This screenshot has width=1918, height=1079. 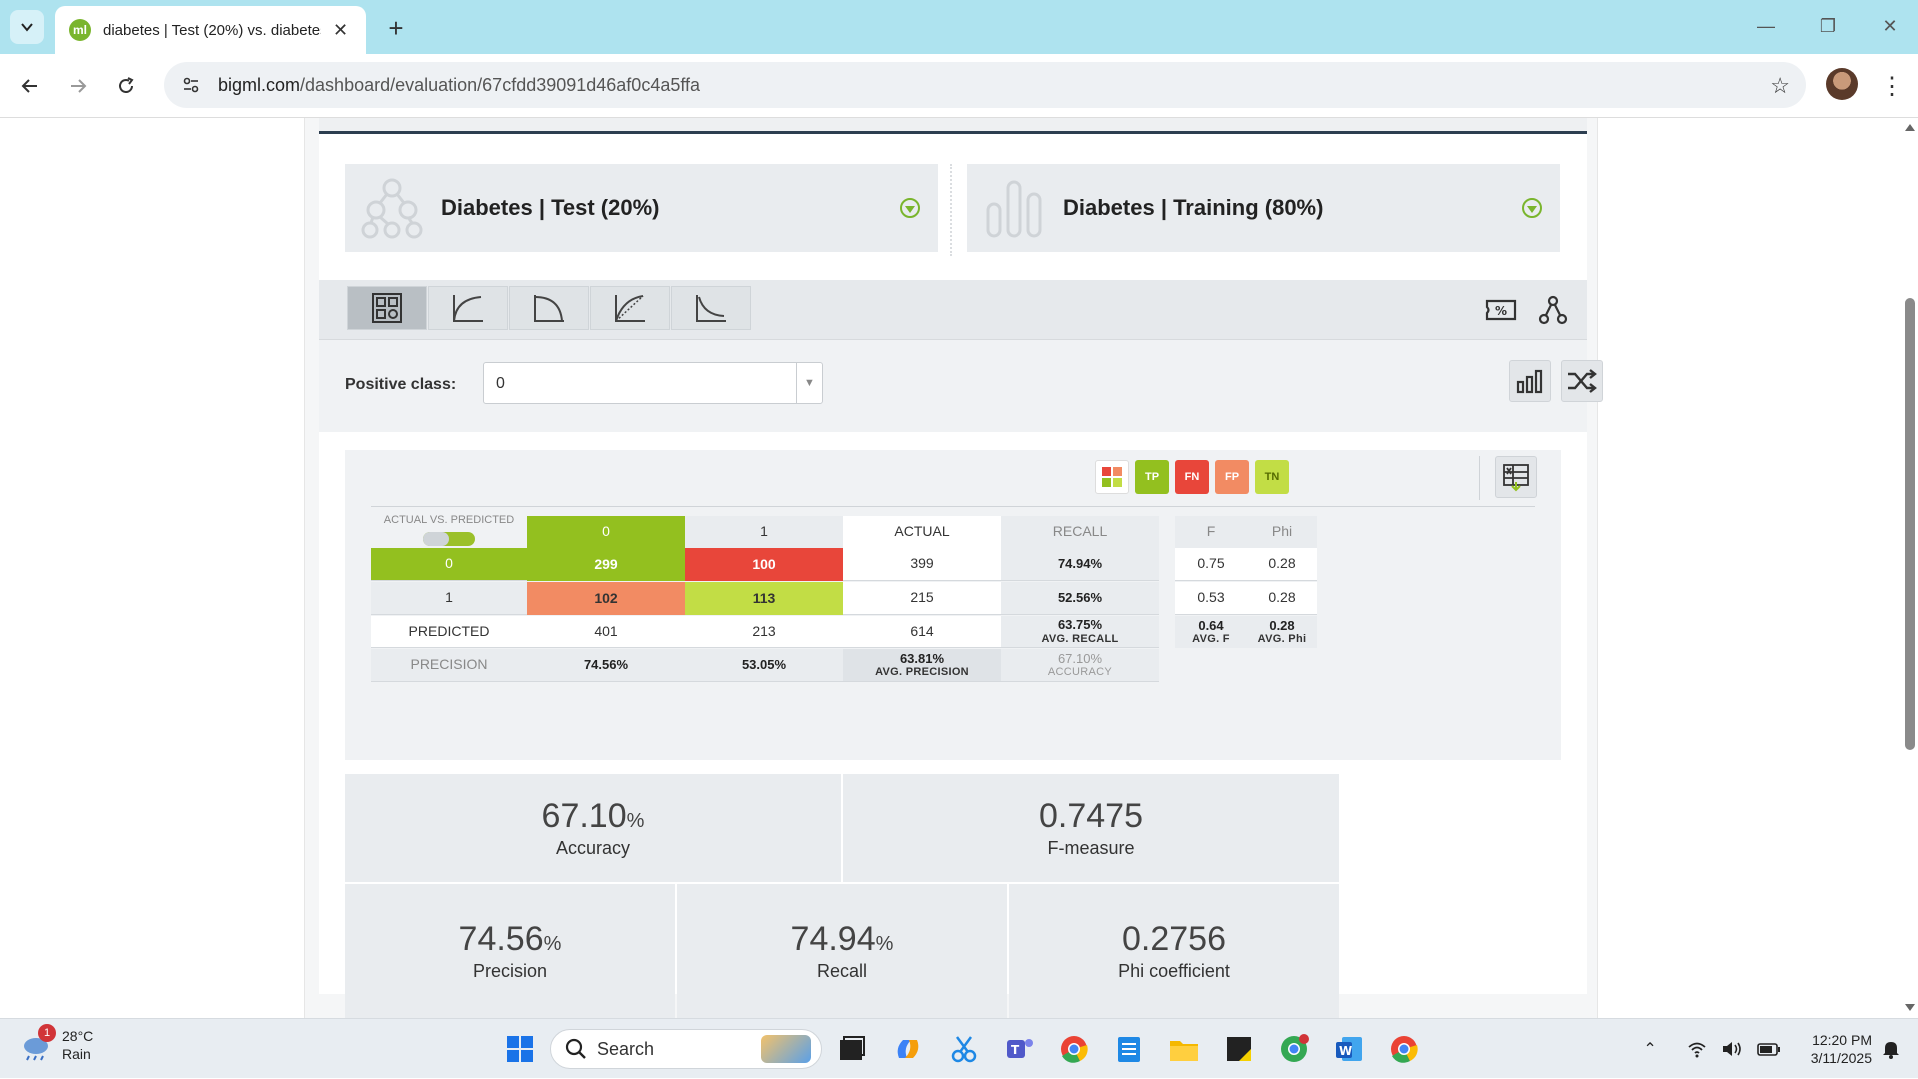 I want to click on chrome-active-icon, so click(x=1404, y=1049).